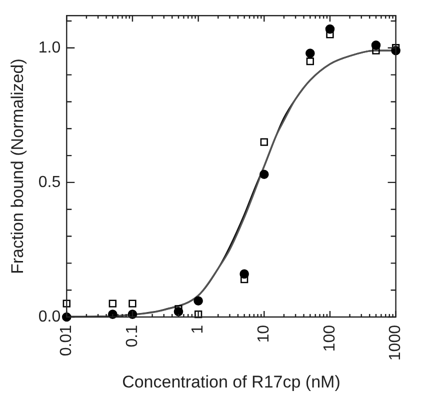  What do you see at coordinates (49, 47) in the screenshot?
I see `y-tick-label: 1.0` at bounding box center [49, 47].